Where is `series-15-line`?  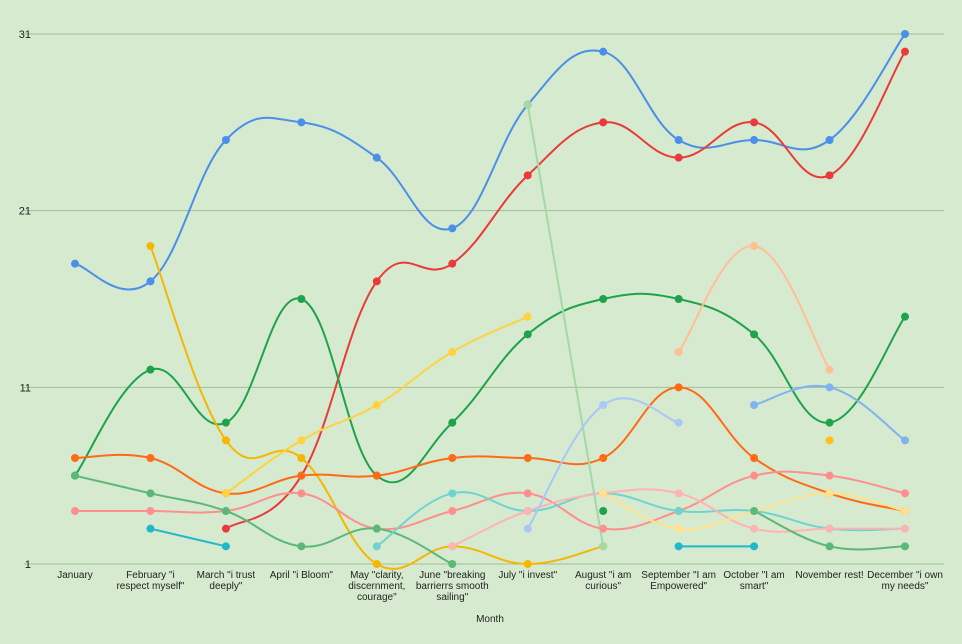 series-15-line is located at coordinates (829, 413).